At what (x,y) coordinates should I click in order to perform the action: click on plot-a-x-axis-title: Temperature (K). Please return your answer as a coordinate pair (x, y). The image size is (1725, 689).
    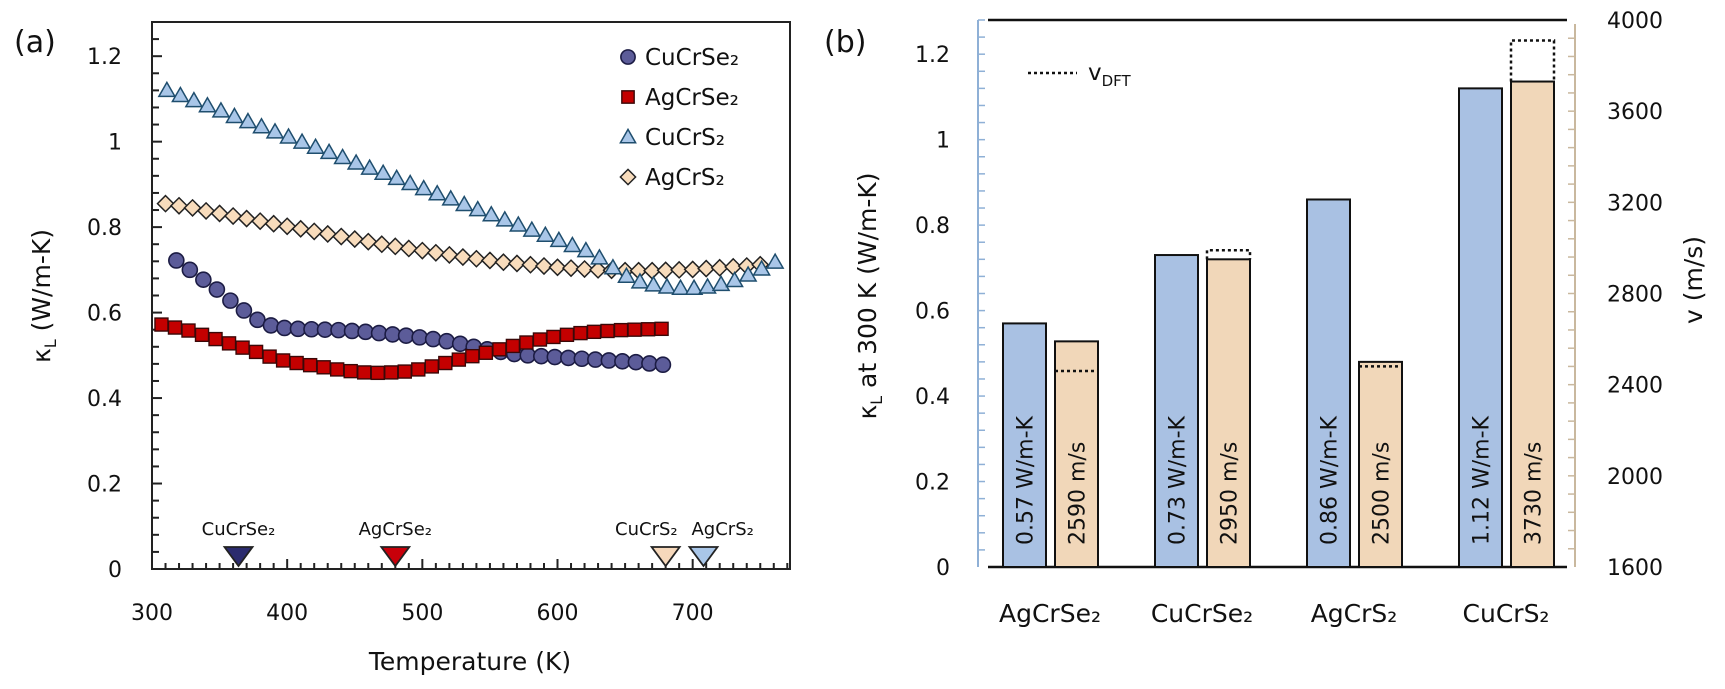
    Looking at the image, I should click on (469, 661).